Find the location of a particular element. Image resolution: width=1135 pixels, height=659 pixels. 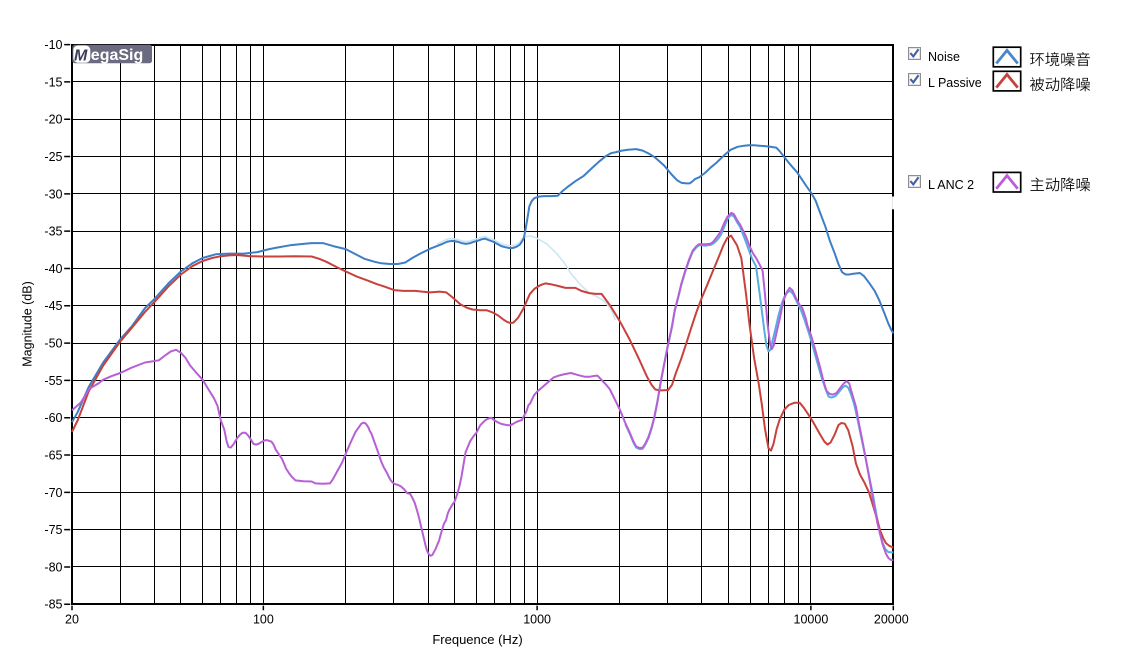

svg-text: L ANC 2 is located at coordinates (951, 185).